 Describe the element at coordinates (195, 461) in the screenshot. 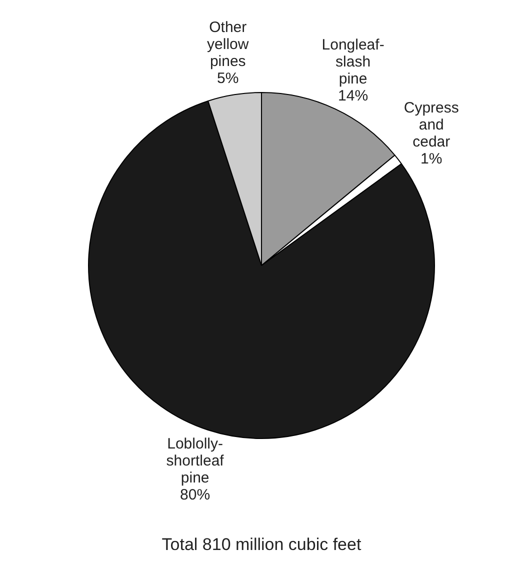

I see `slice-label: Loblolly-shortleaf pine` at that location.